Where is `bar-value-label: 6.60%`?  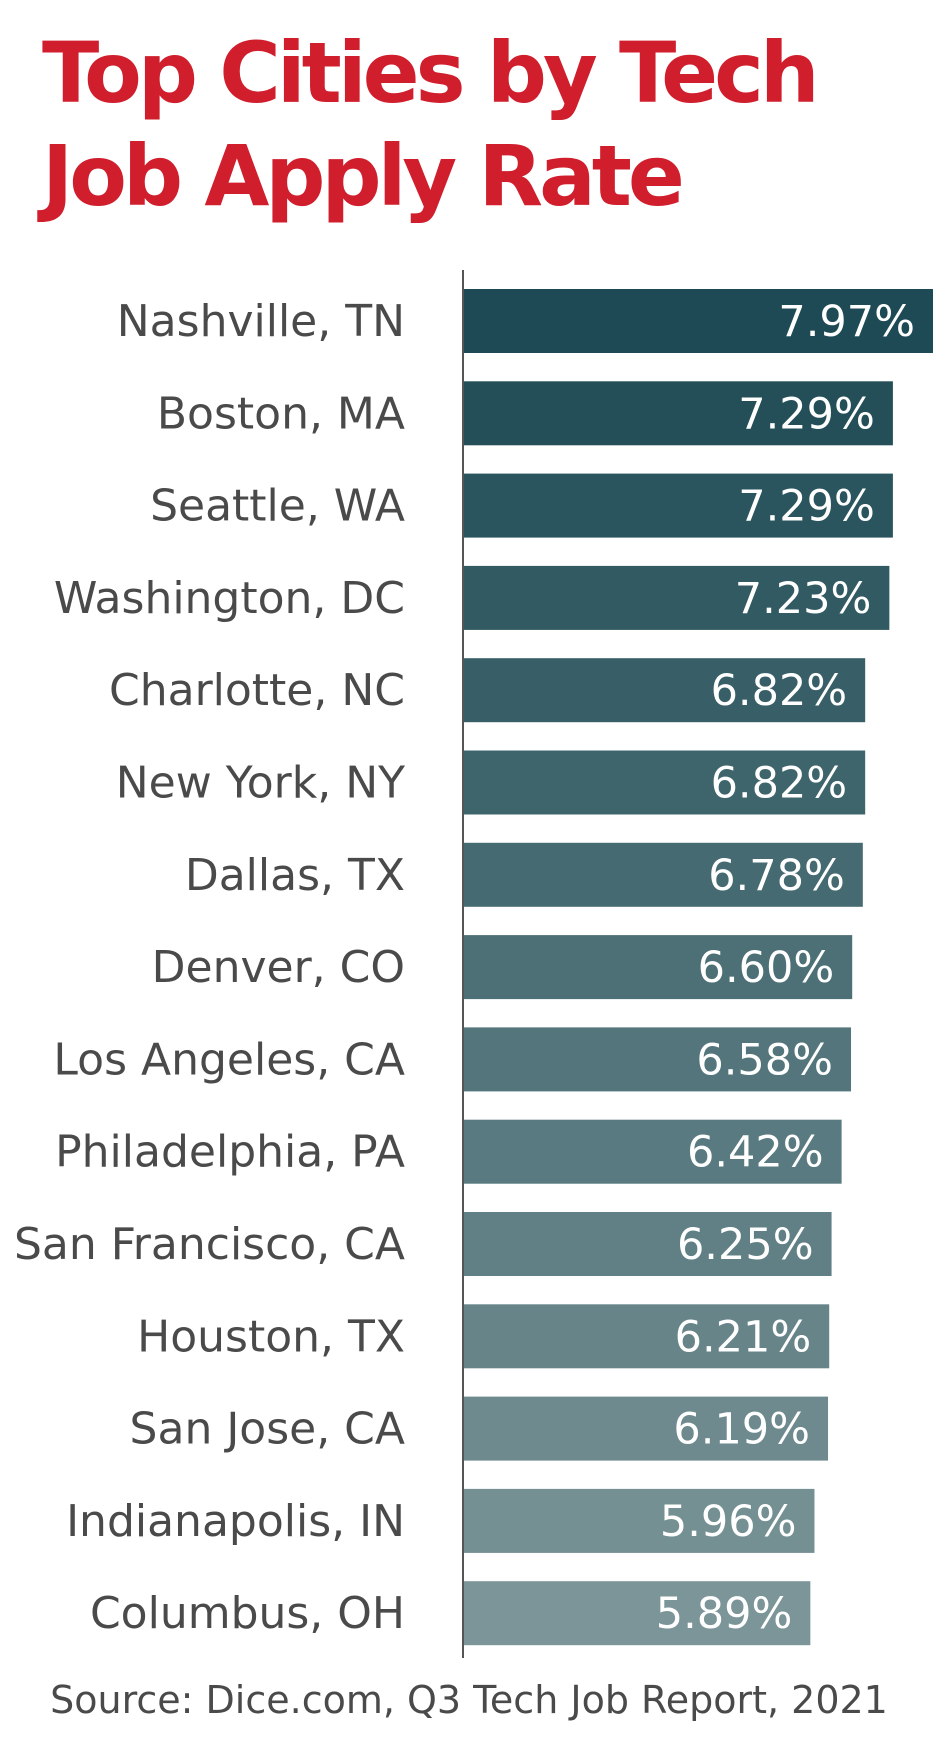 bar-value-label: 6.60% is located at coordinates (766, 968).